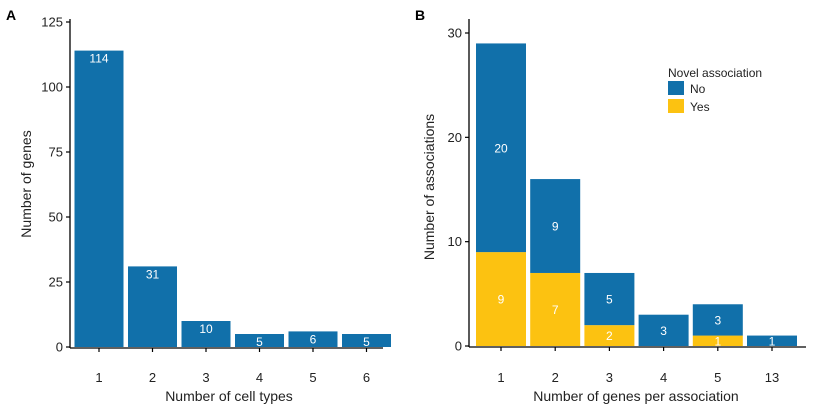 This screenshot has height=408, width=815. I want to click on panel-a-x-axis-title: Number of cell types, so click(229, 396).